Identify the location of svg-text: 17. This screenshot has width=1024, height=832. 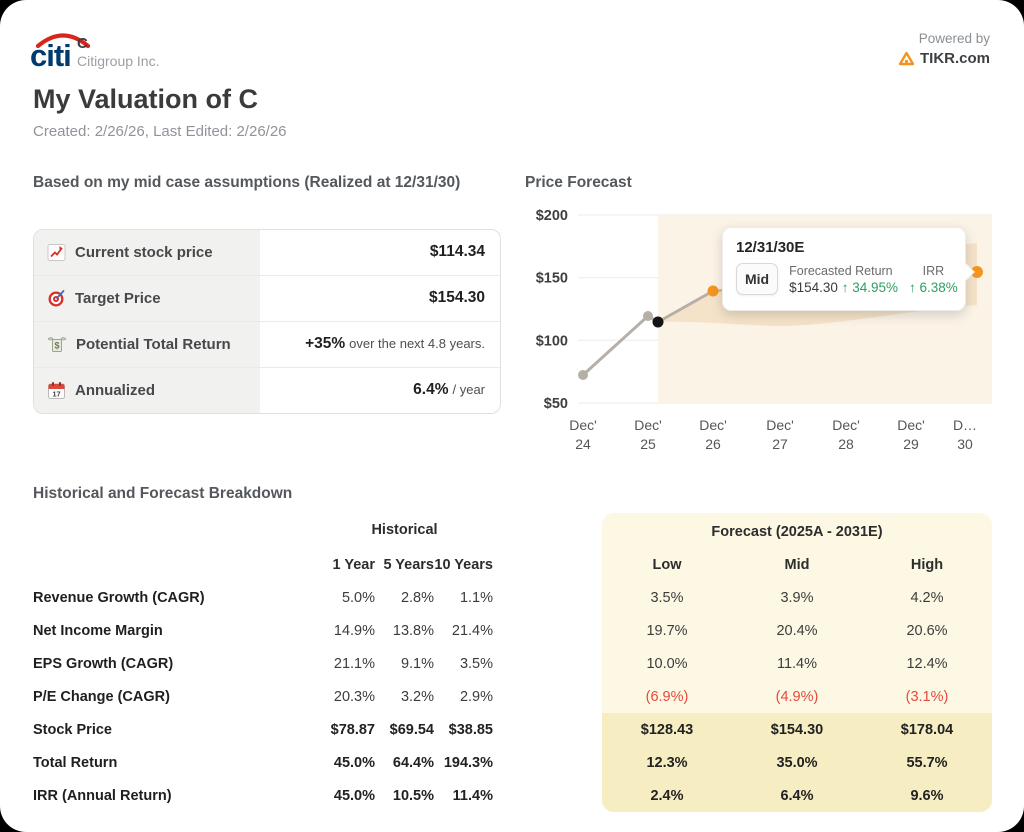
(56, 394).